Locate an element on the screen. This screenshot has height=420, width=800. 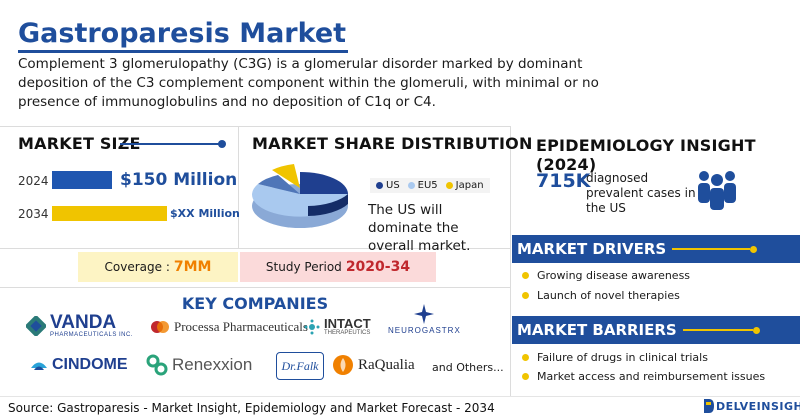
market-value-2024: $150 Million is located at coordinates (179, 180).